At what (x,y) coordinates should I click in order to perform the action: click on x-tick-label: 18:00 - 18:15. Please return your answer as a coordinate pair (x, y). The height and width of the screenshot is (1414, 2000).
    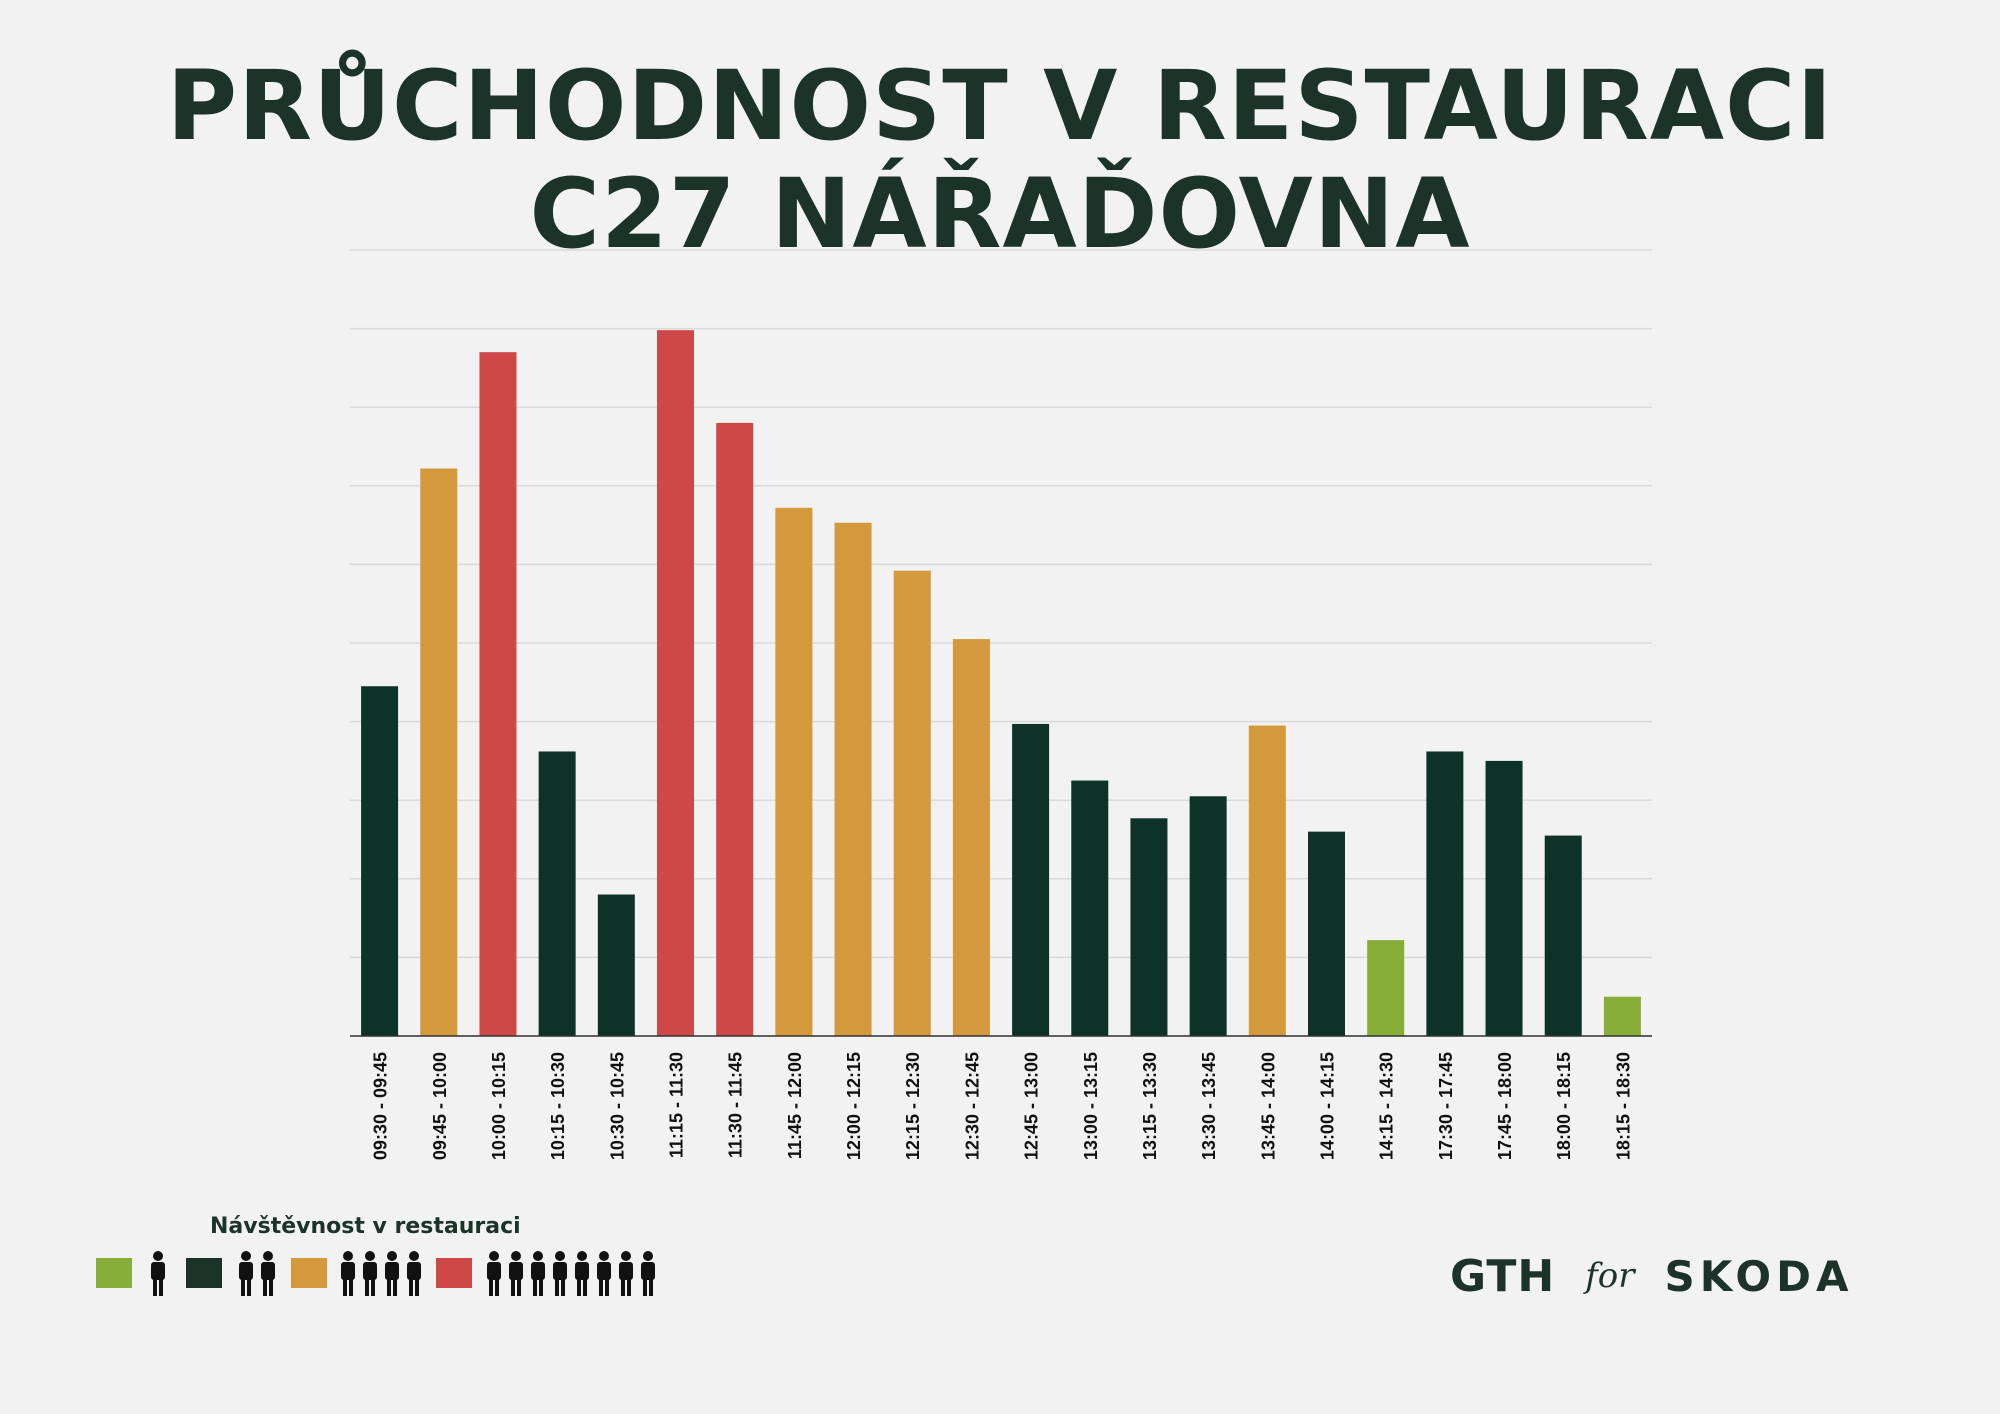
    Looking at the image, I should click on (1564, 1106).